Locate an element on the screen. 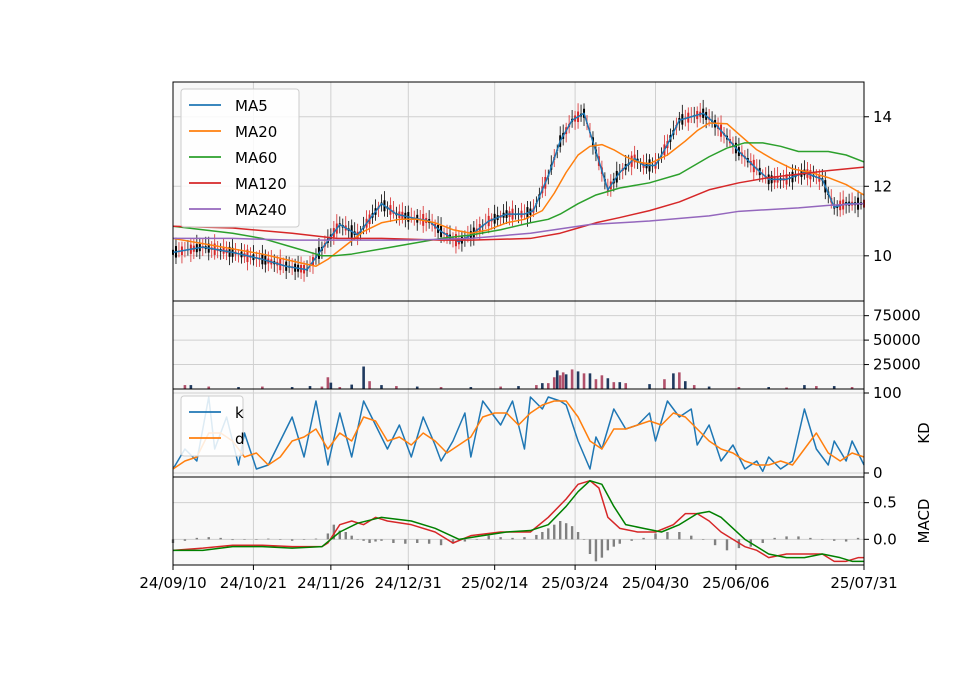 The image size is (960, 690). xtick-label: 25/07/31 is located at coordinates (863, 583).